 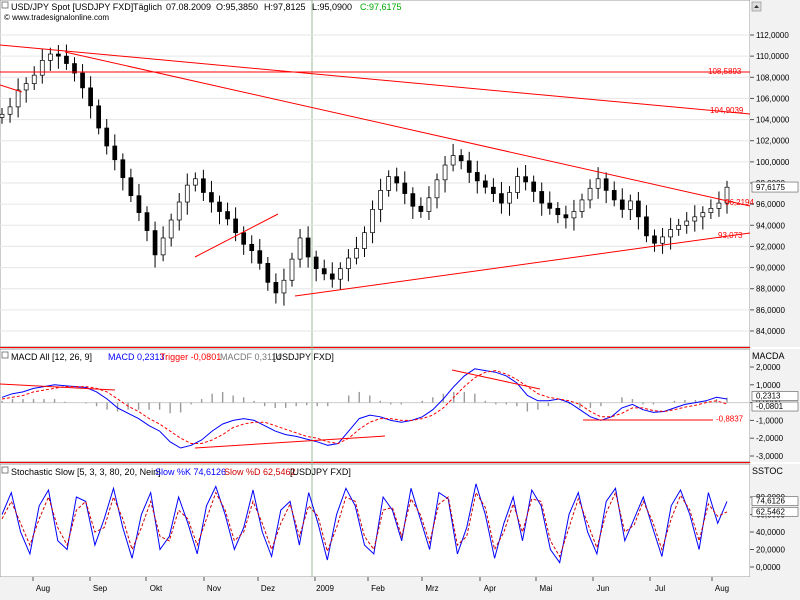 I want to click on time-tick-label: Aug, so click(x=722, y=588).